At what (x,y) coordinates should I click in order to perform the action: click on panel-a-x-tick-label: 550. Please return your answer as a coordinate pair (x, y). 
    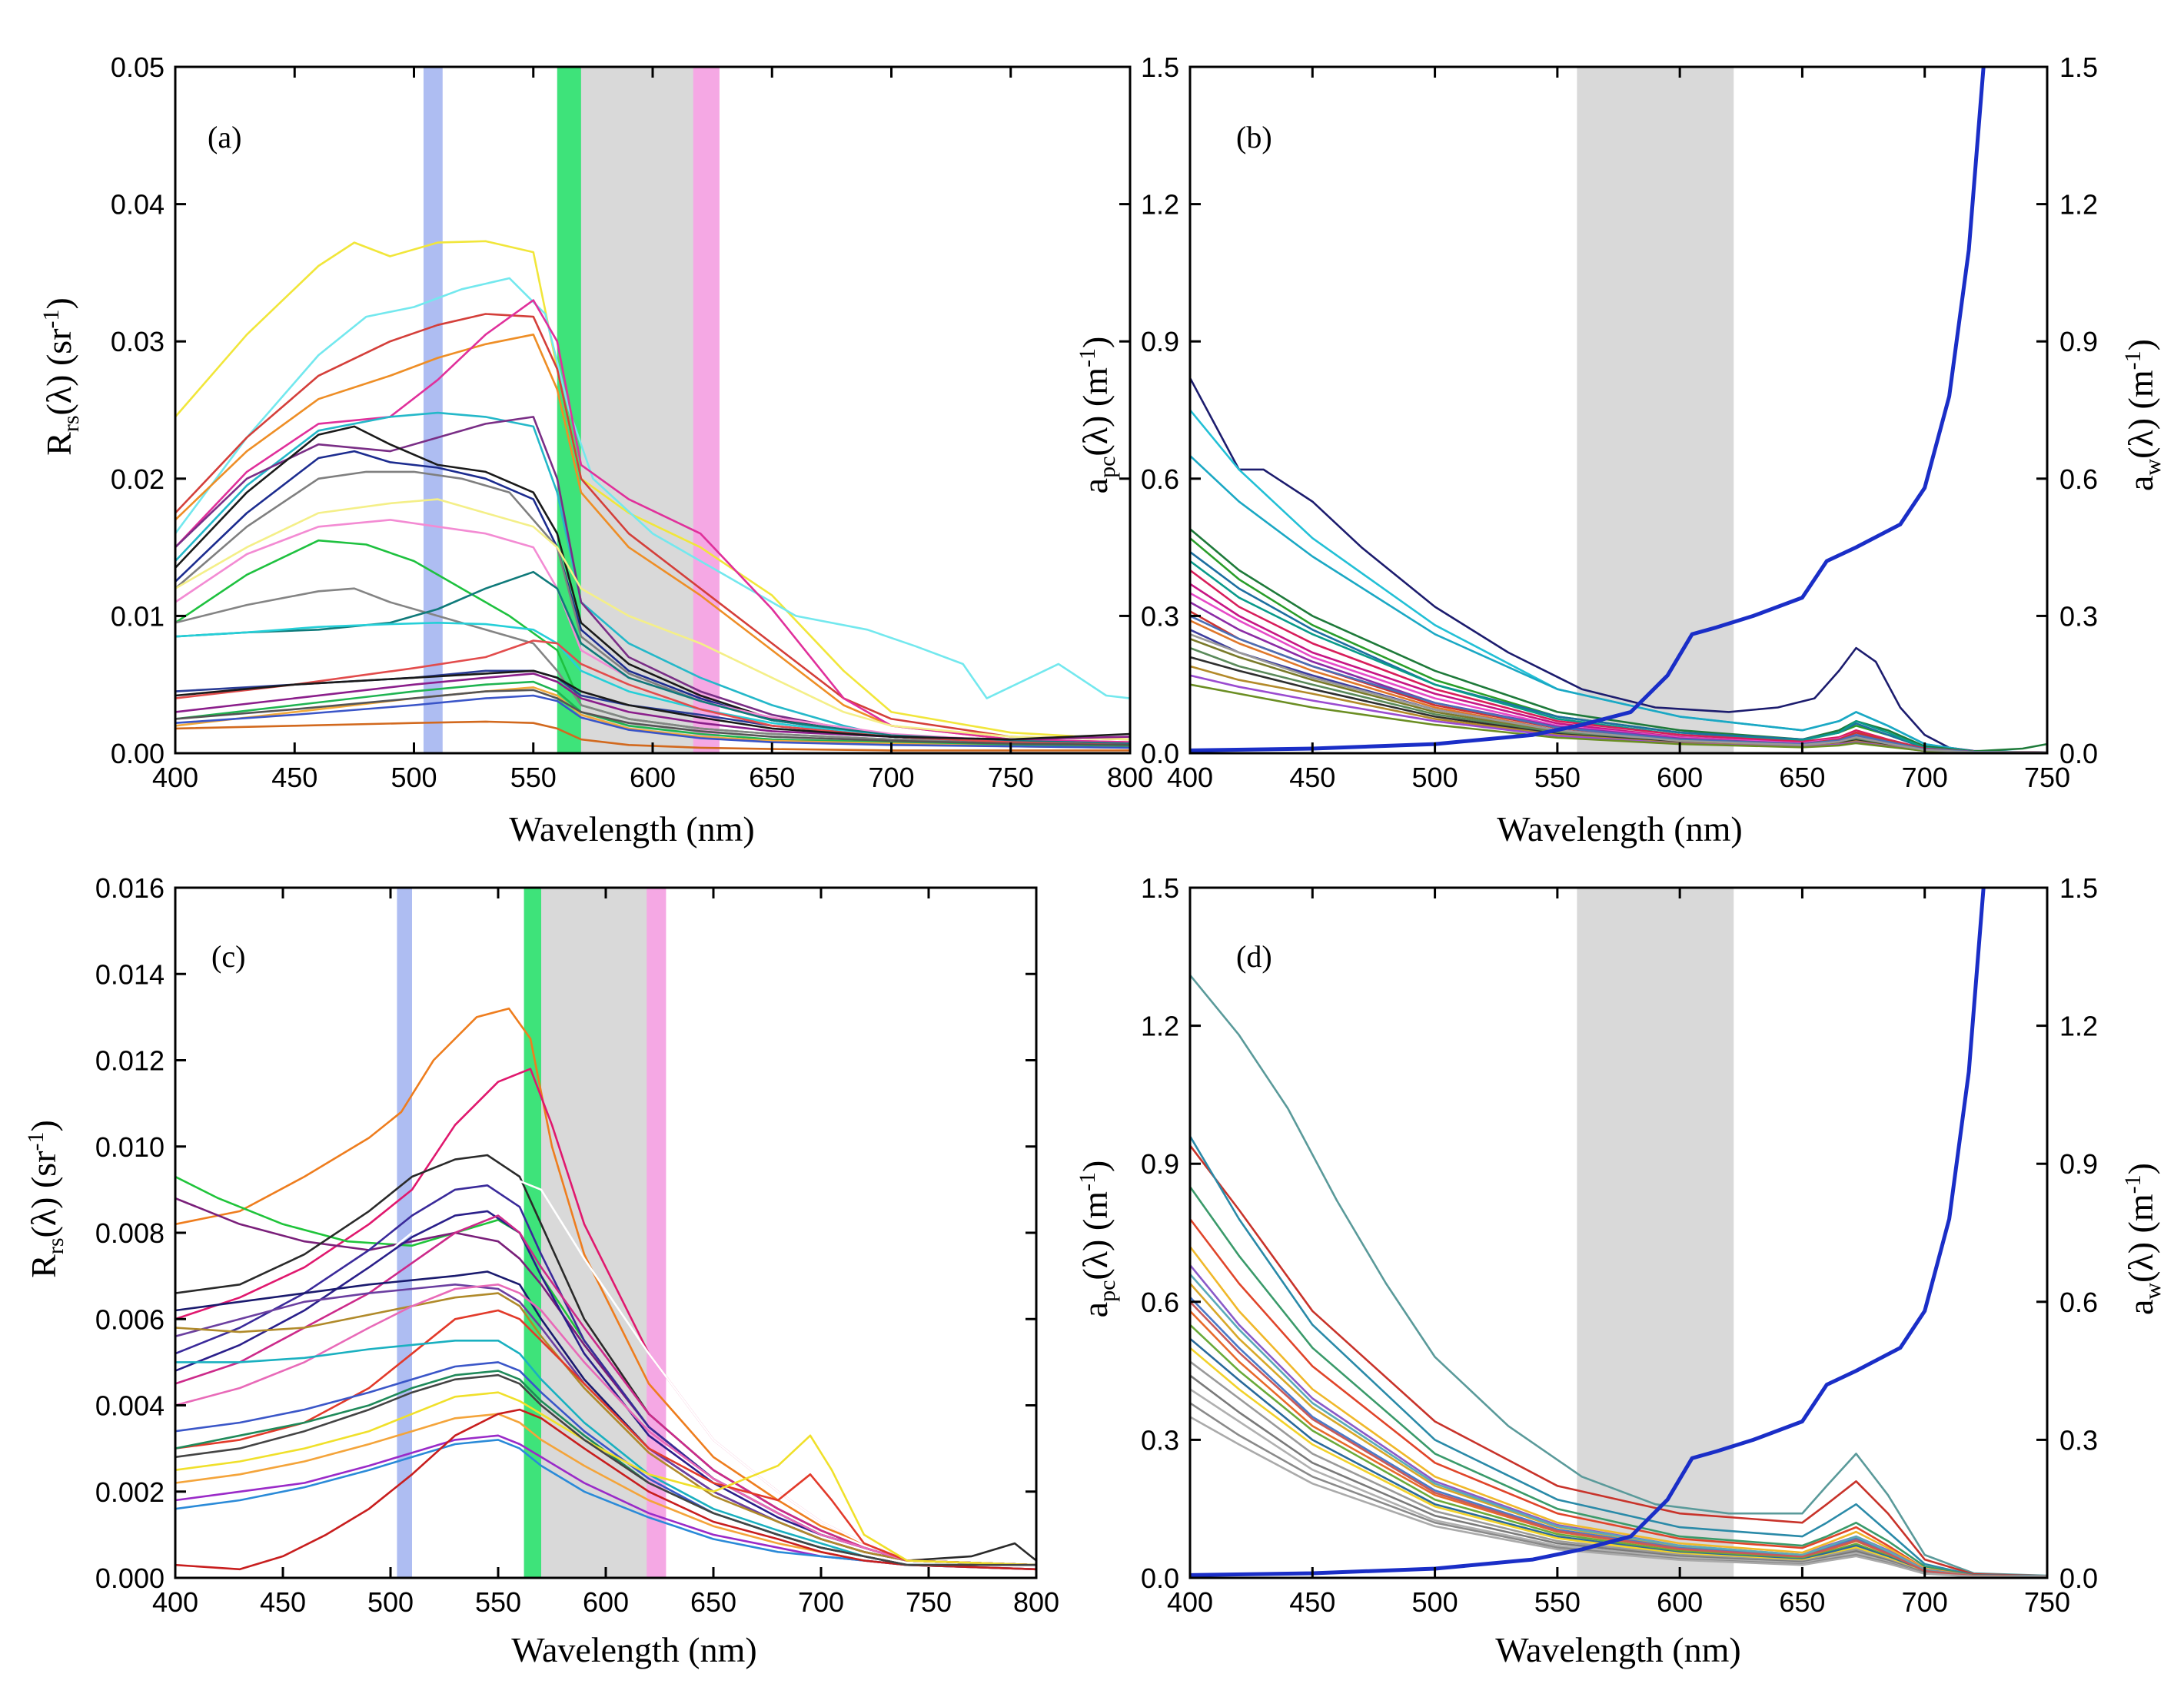
    Looking at the image, I should click on (533, 778).